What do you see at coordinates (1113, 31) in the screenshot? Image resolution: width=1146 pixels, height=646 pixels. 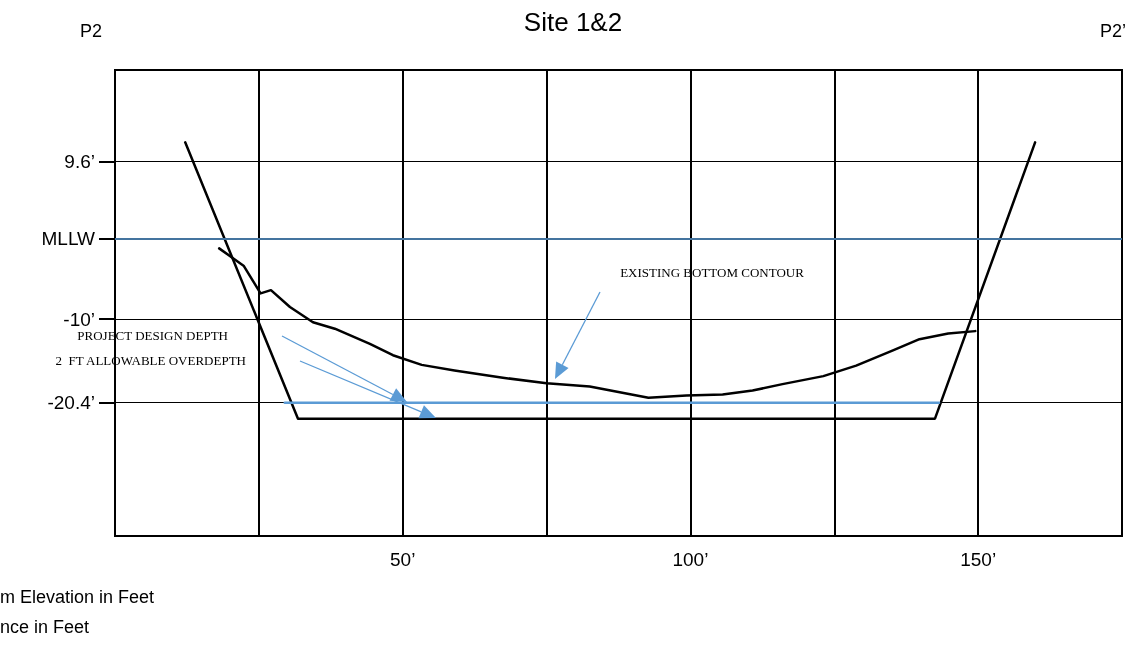 I see `text: P2’` at bounding box center [1113, 31].